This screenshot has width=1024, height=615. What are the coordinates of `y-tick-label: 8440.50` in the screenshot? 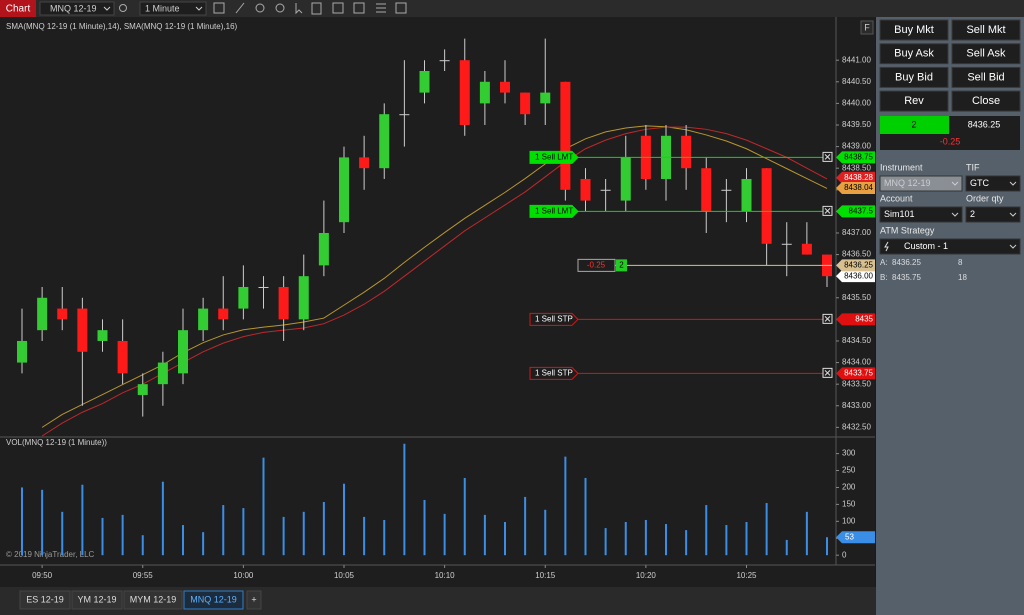 It's located at (856, 81).